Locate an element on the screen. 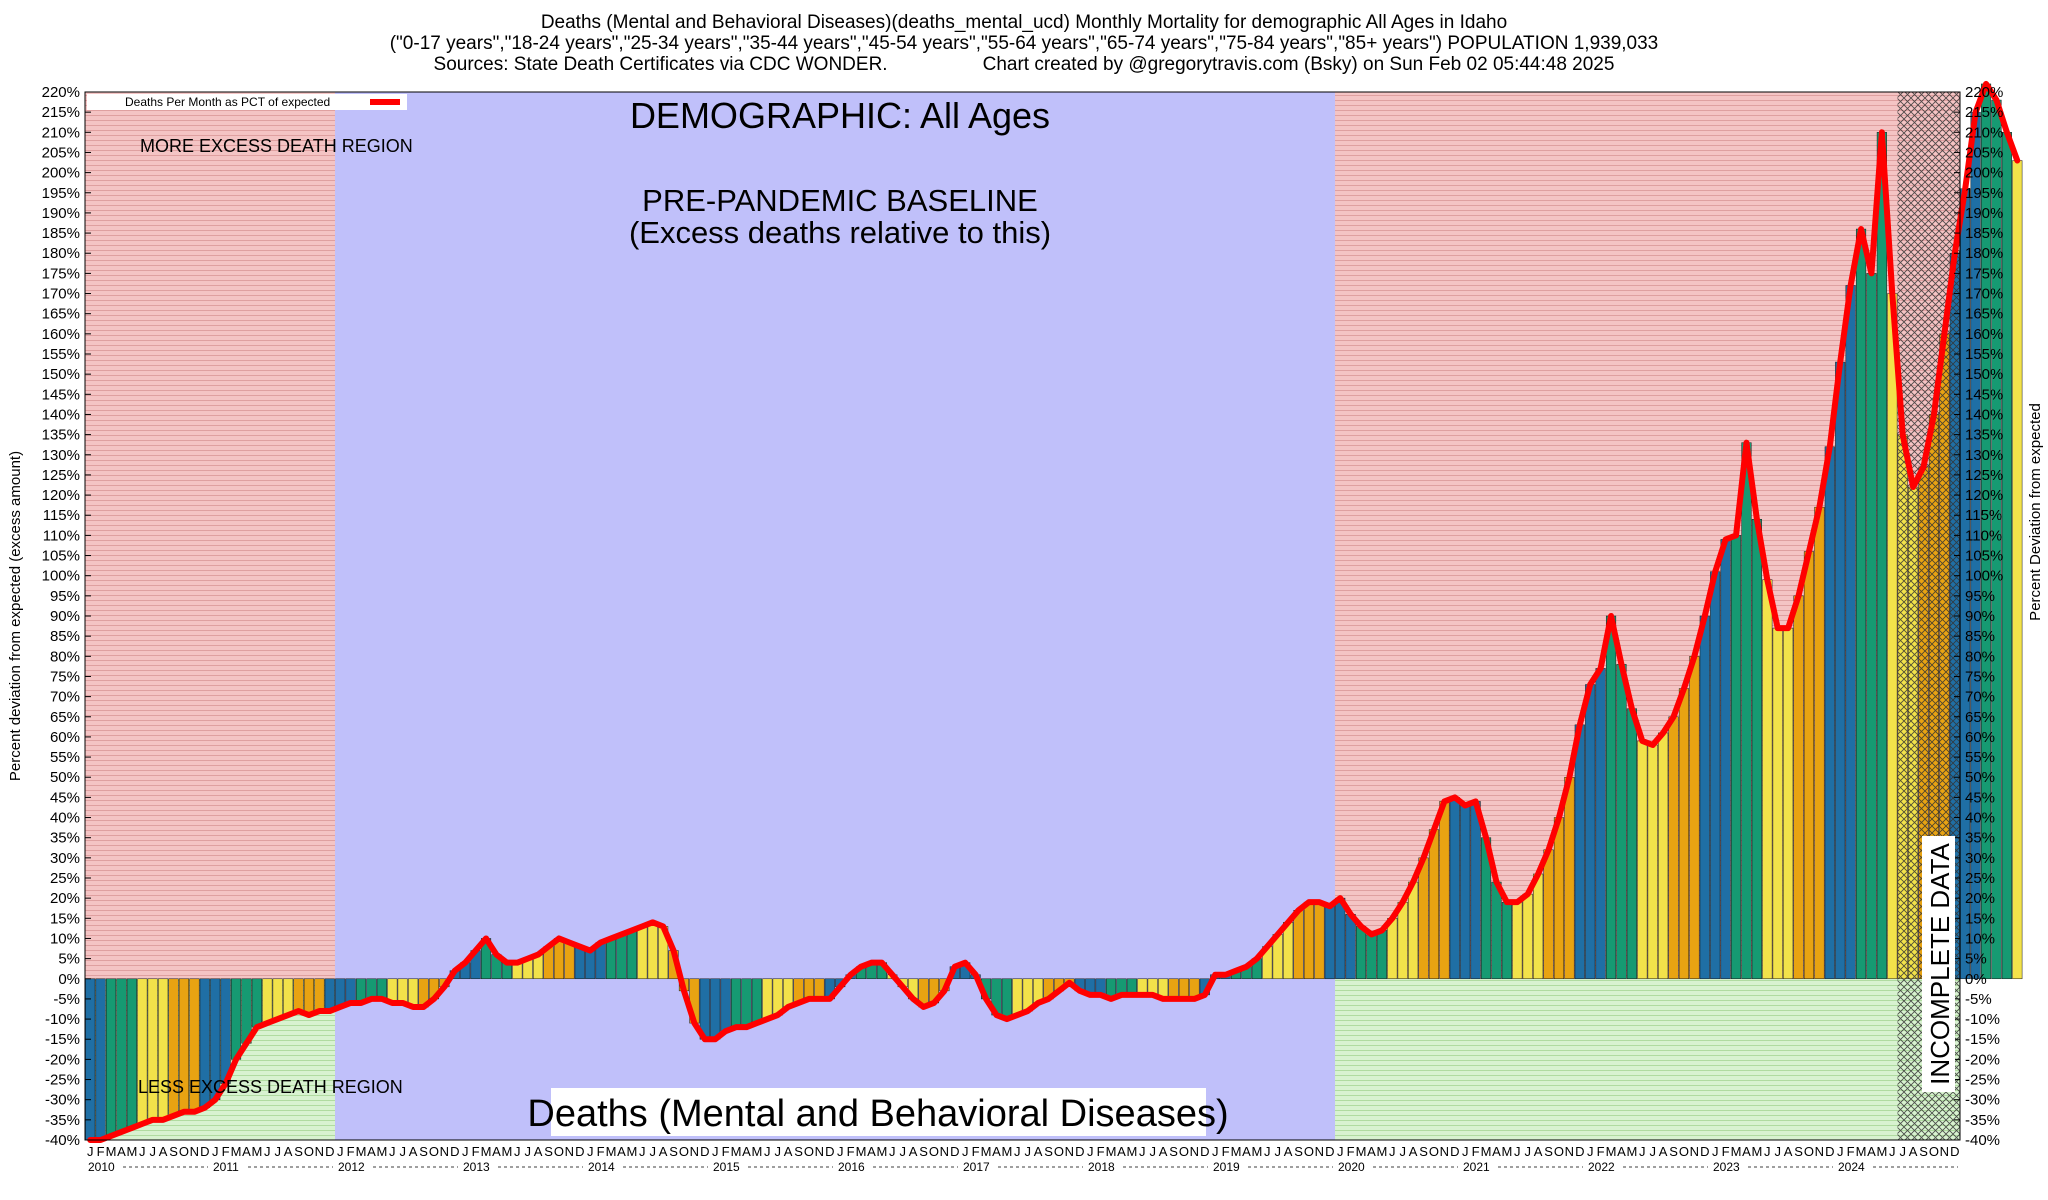  y-tick-label-left: -35% is located at coordinates (62, 1120).